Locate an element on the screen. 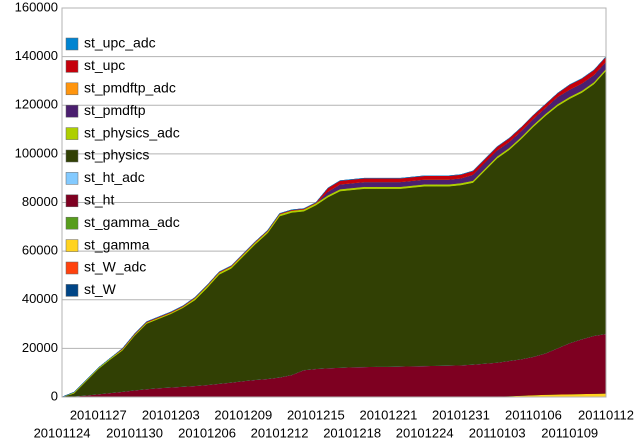 The width and height of the screenshot is (639, 440). legend-label: st_gamma_adc is located at coordinates (132, 222).